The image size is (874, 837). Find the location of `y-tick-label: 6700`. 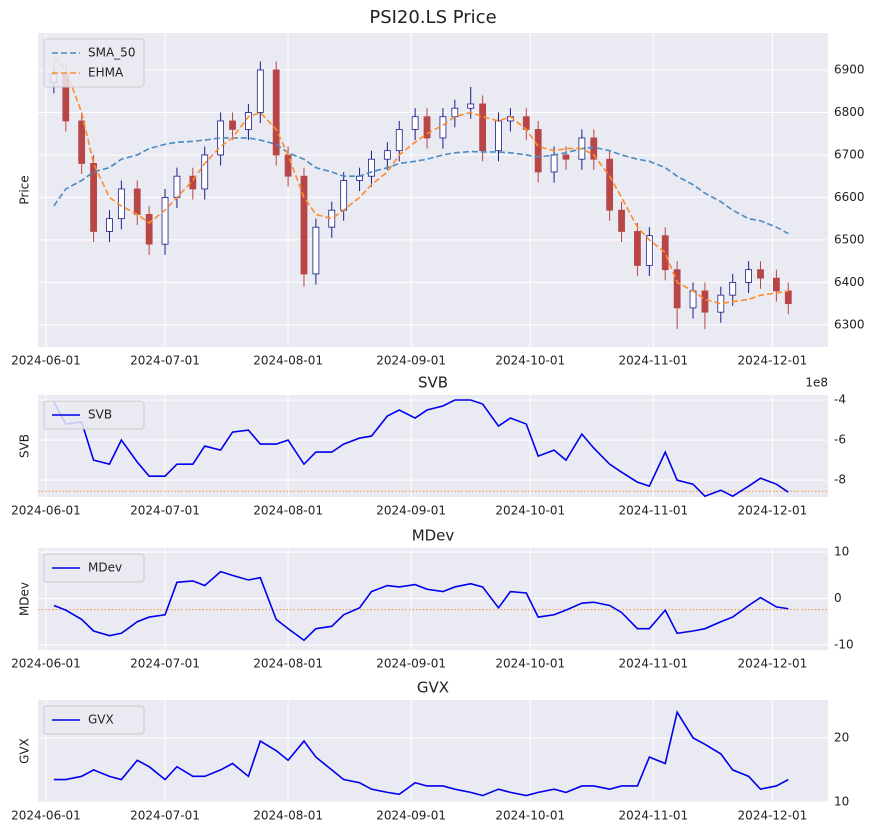

y-tick-label: 6700 is located at coordinates (849, 154).